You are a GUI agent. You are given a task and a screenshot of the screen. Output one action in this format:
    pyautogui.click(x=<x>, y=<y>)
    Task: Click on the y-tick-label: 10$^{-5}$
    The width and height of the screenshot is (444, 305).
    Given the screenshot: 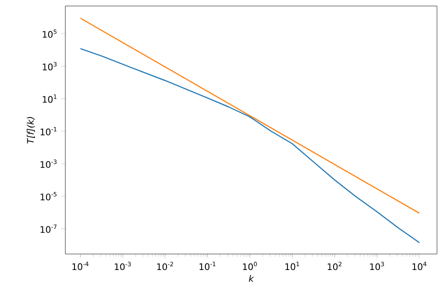 What is the action you would take?
    pyautogui.click(x=48, y=196)
    